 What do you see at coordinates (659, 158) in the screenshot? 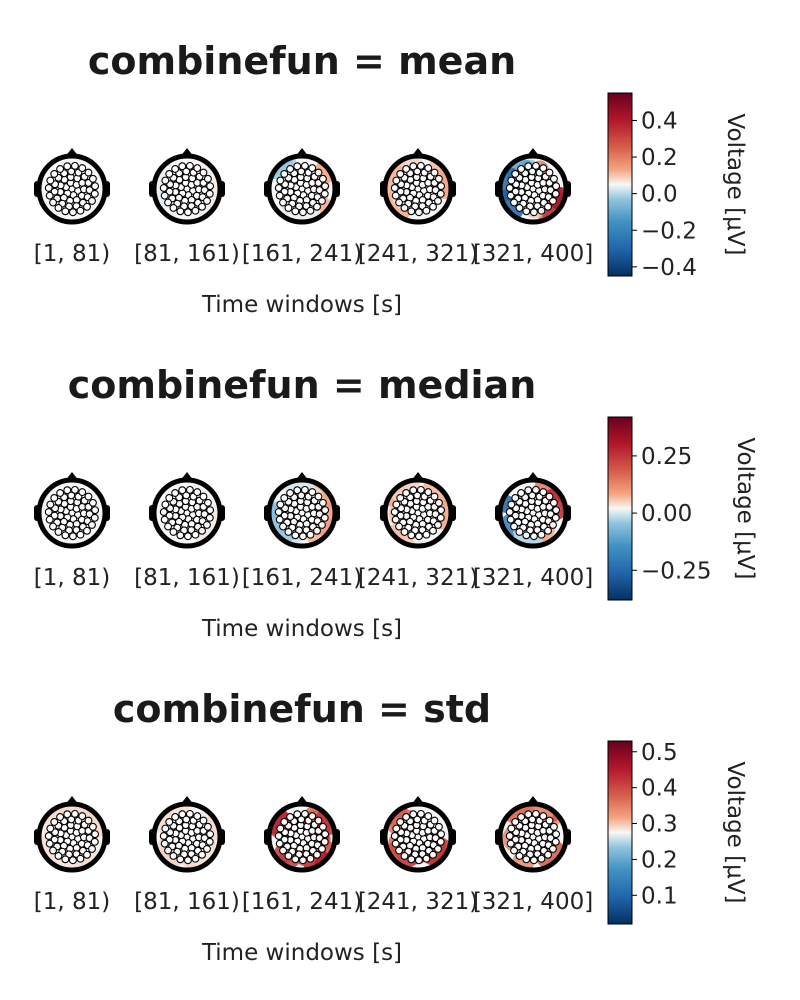
I see `colorbar-tick-label: 0.2` at bounding box center [659, 158].